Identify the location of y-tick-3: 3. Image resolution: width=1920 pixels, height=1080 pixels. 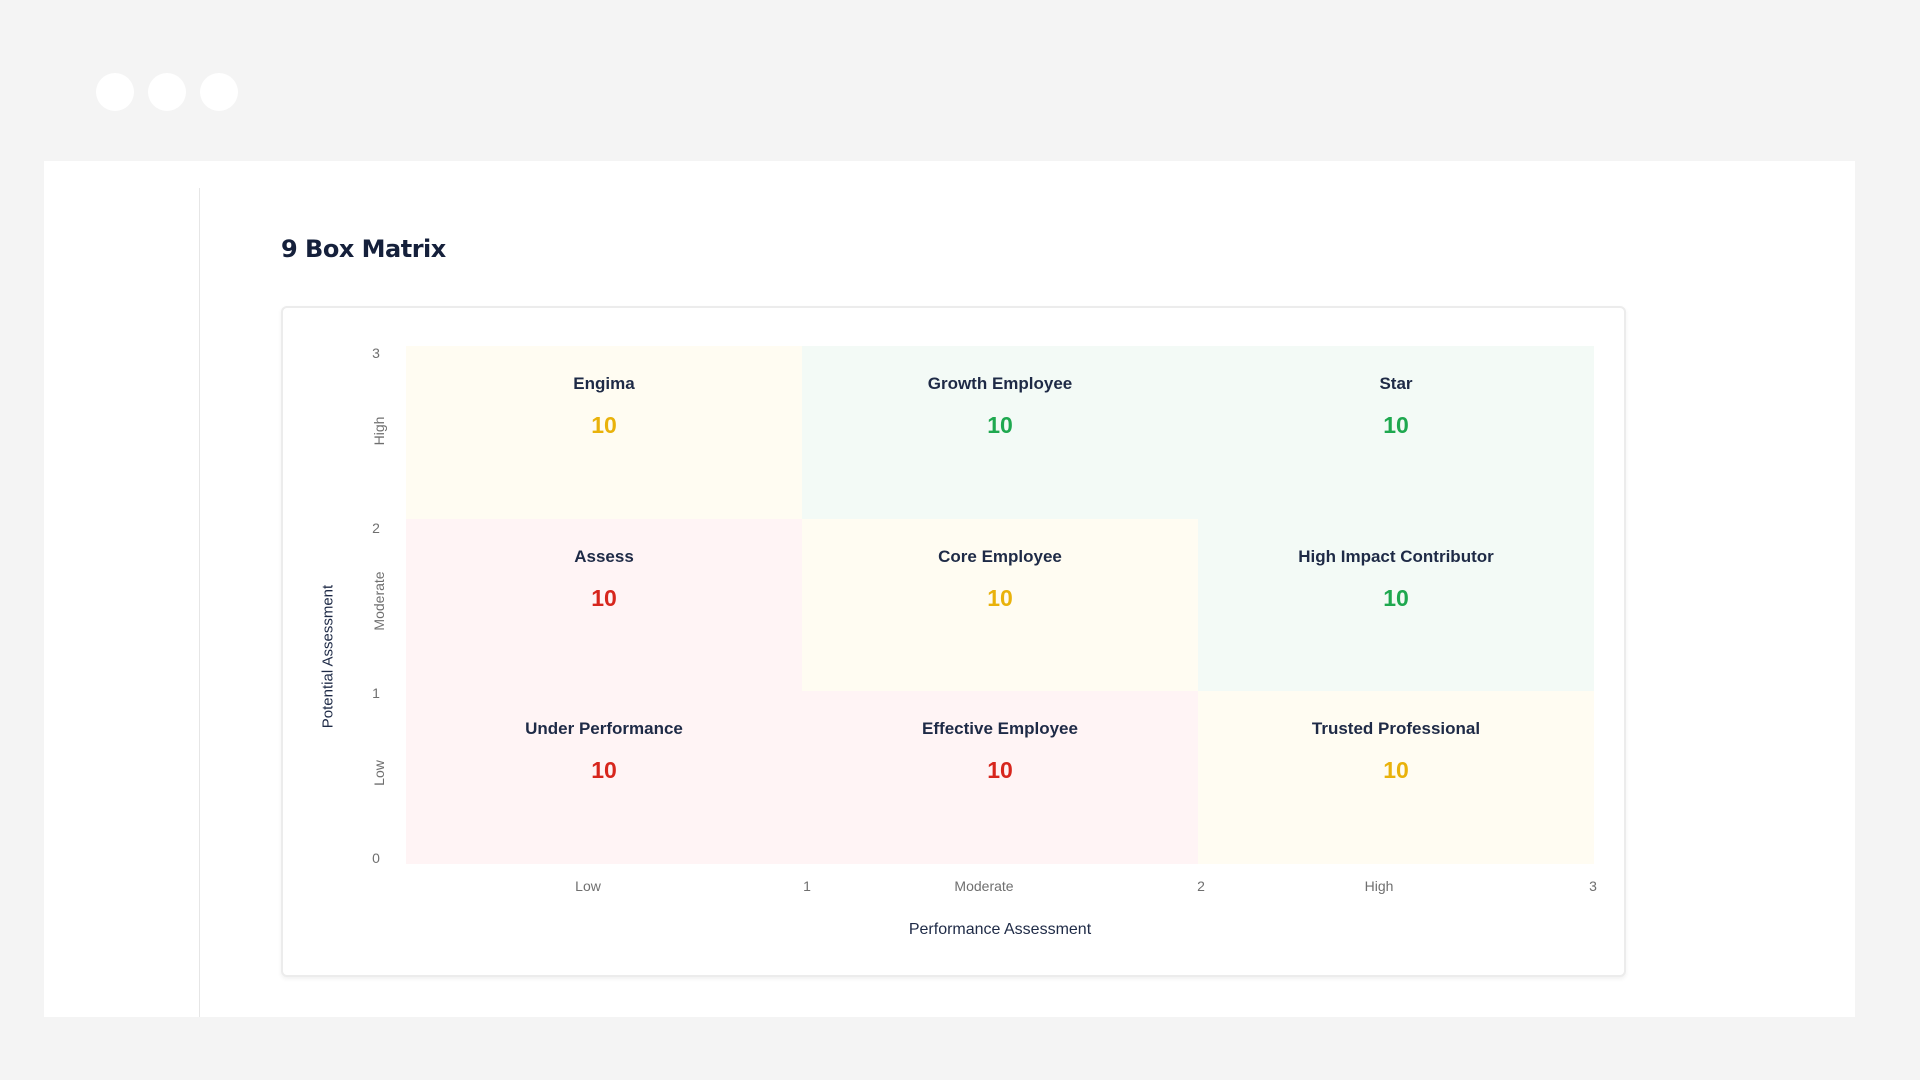
(376, 353).